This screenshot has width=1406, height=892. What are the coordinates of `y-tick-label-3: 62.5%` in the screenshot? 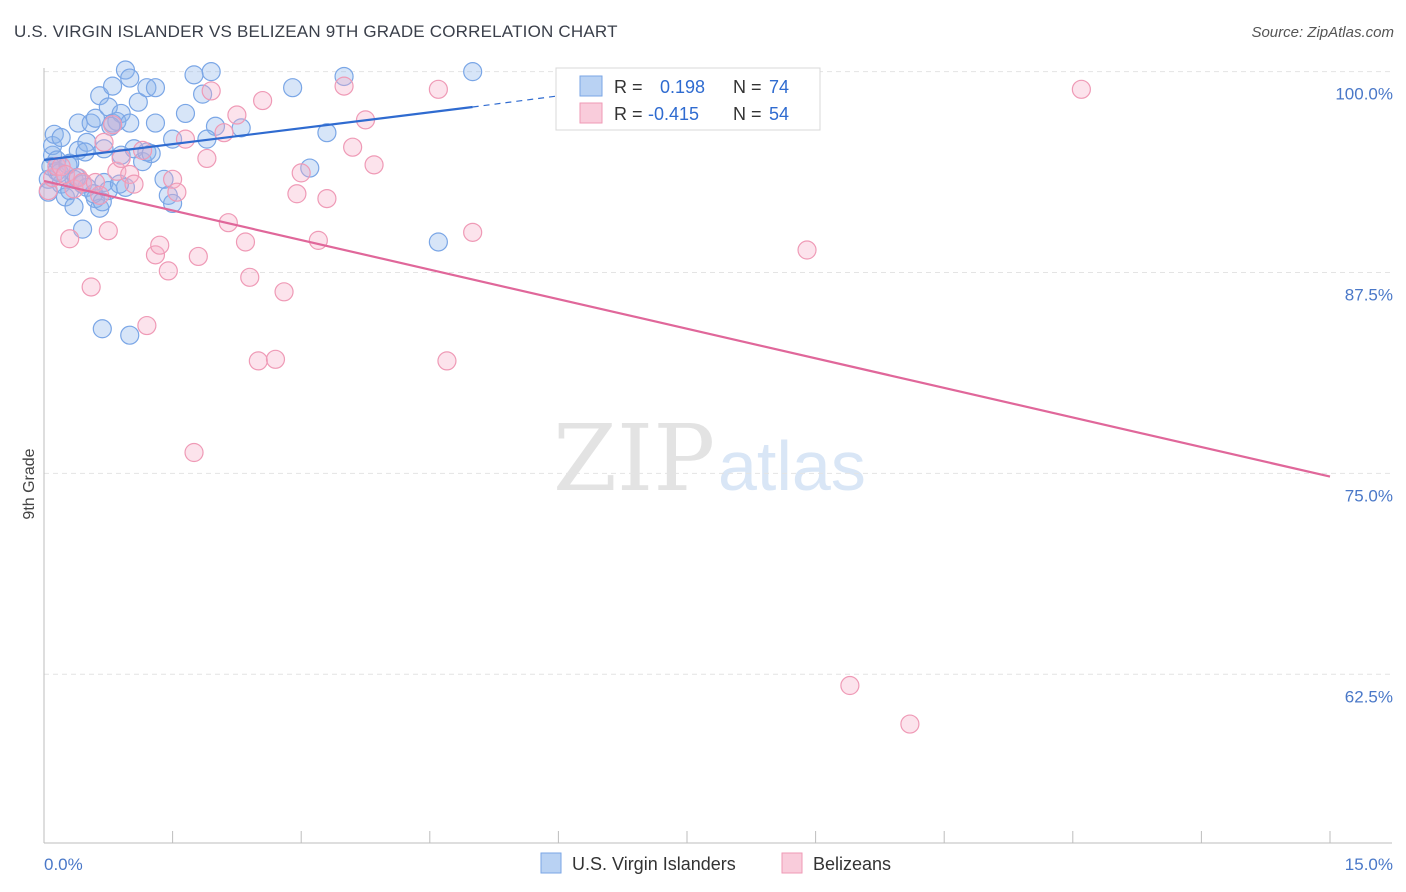 It's located at (1369, 696).